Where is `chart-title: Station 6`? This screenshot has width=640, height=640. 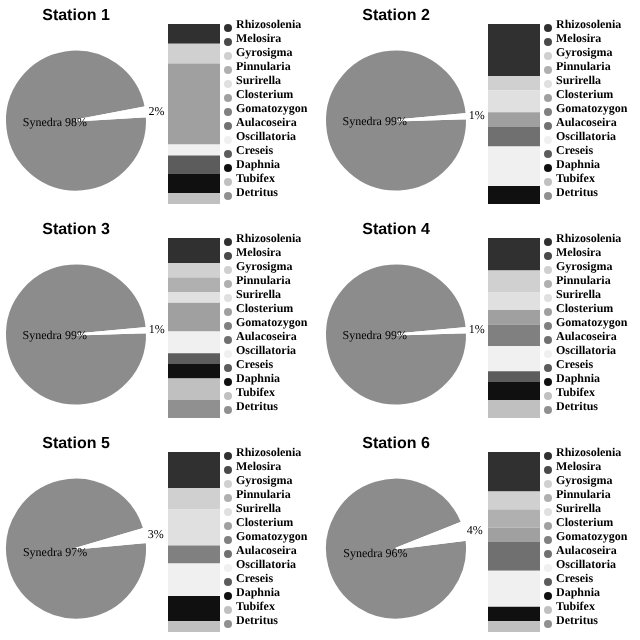 chart-title: Station 6 is located at coordinates (396, 443).